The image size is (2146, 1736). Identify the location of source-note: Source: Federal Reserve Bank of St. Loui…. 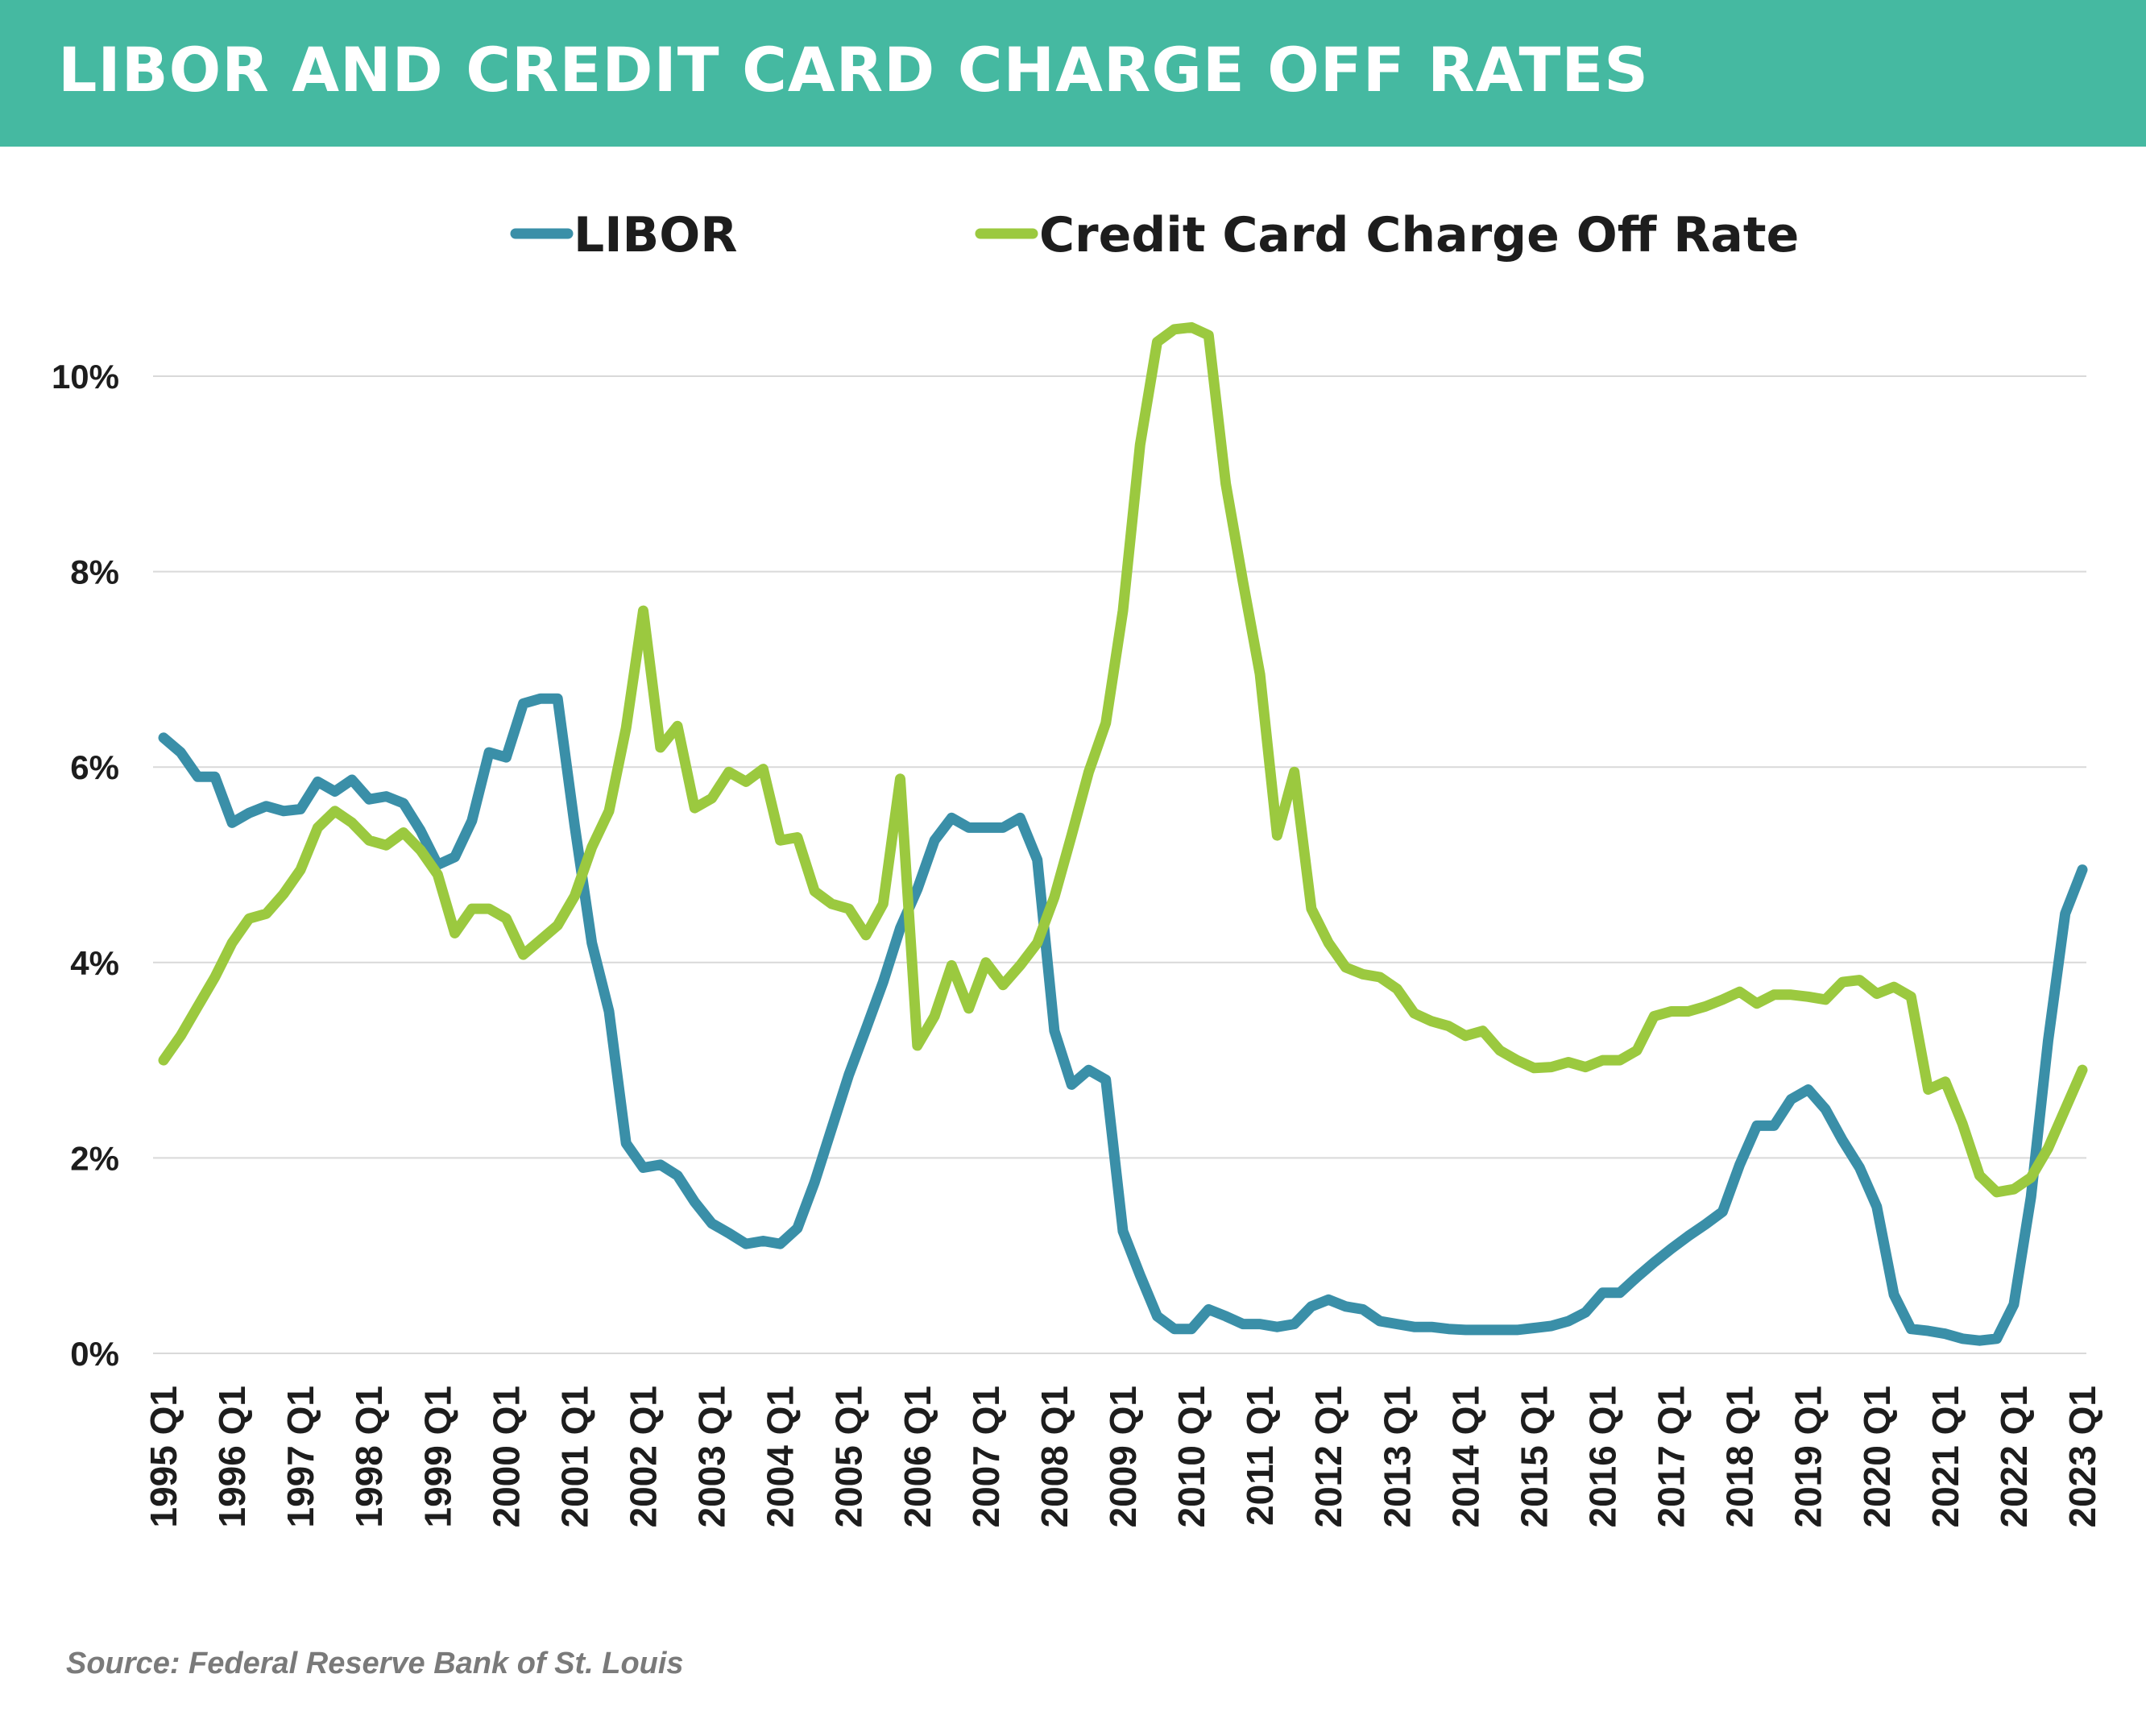
(375, 1664).